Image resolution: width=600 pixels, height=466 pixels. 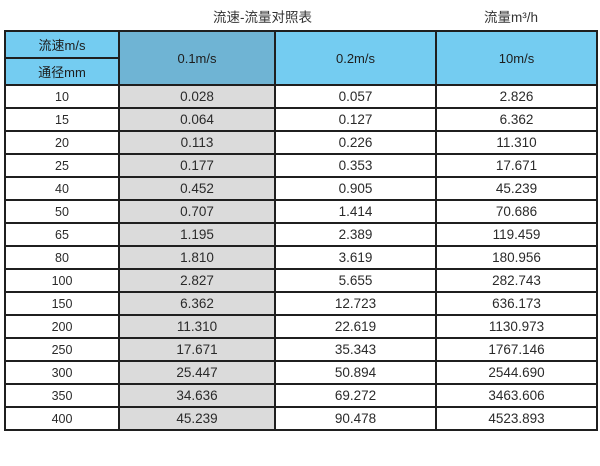 I want to click on flow-value-cell: 12.723, so click(x=355, y=303).